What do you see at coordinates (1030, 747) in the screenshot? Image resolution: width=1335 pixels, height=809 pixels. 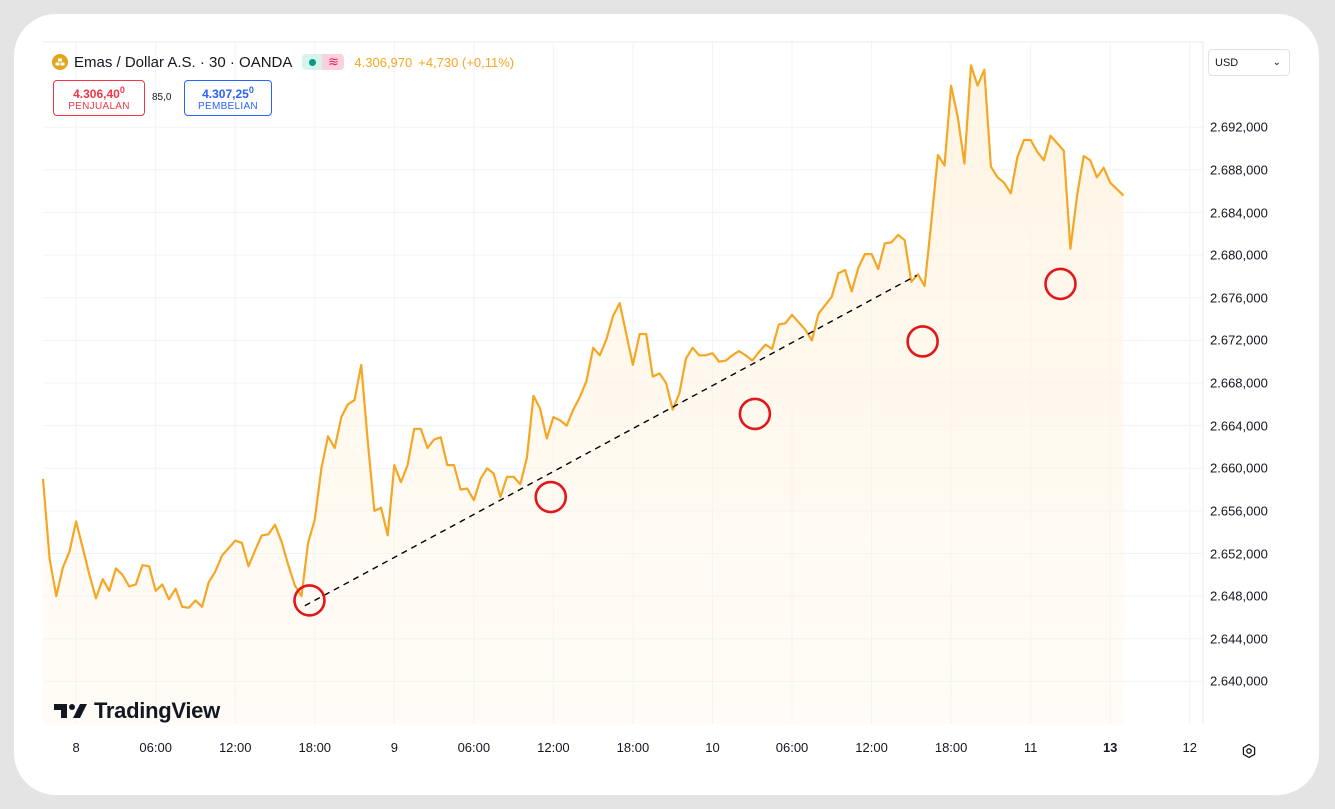 I see `x-tick-label: 11` at bounding box center [1030, 747].